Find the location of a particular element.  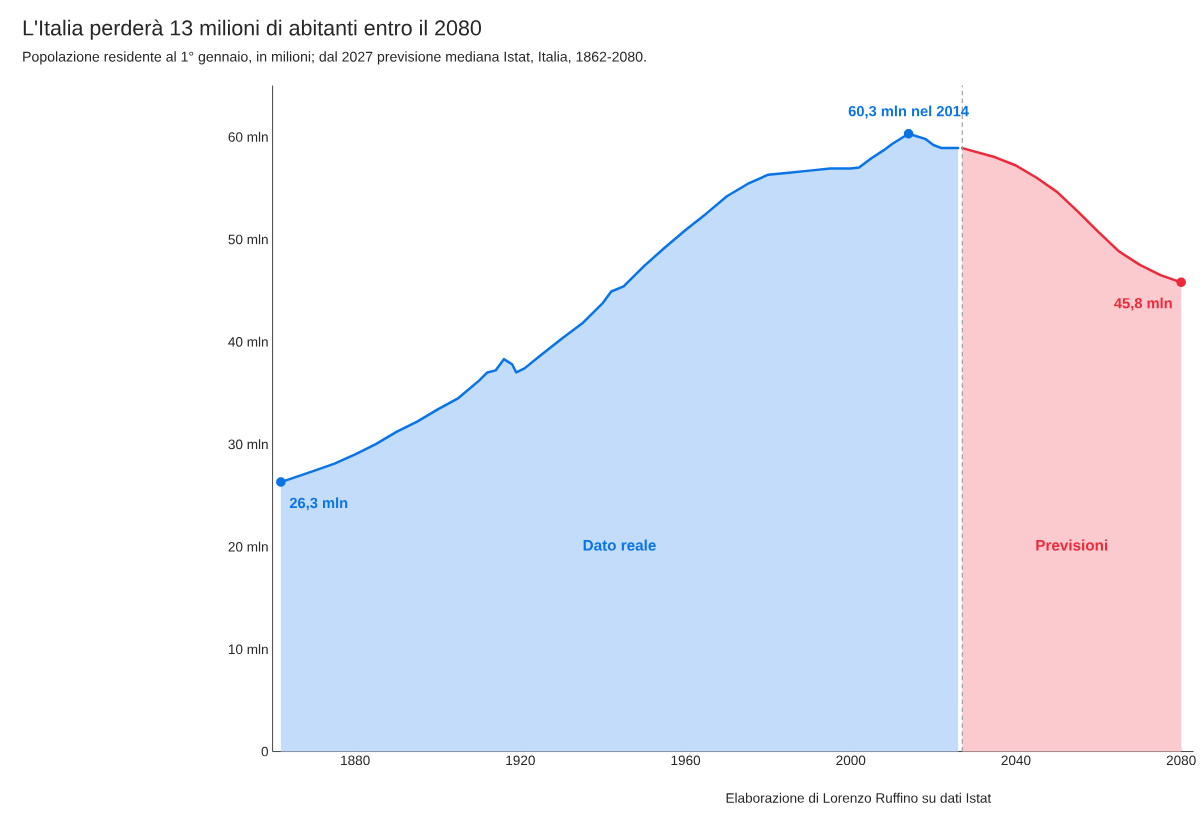

y-tick-label: 0 is located at coordinates (265, 751).